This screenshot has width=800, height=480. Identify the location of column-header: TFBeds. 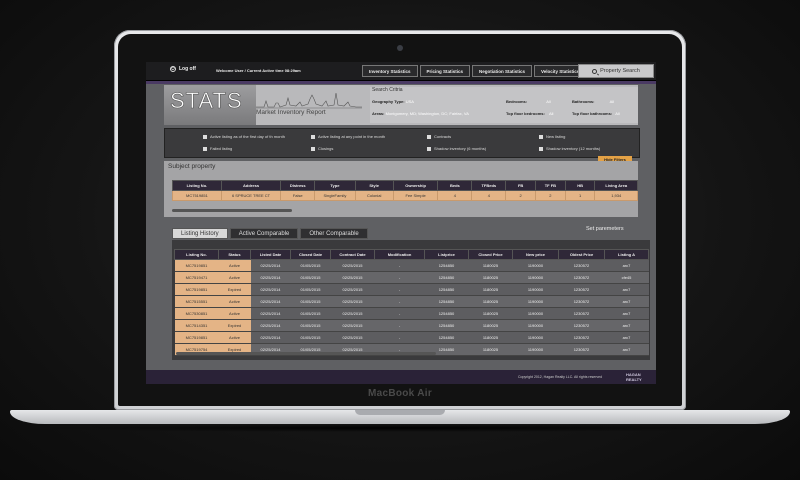
(489, 185).